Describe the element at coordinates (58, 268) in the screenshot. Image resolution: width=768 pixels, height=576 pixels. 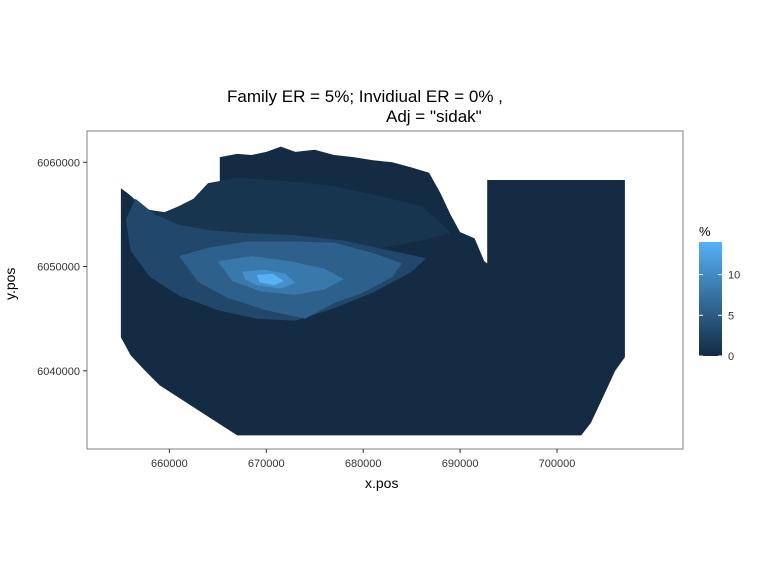
I see `y-tick-label: 6050000` at that location.